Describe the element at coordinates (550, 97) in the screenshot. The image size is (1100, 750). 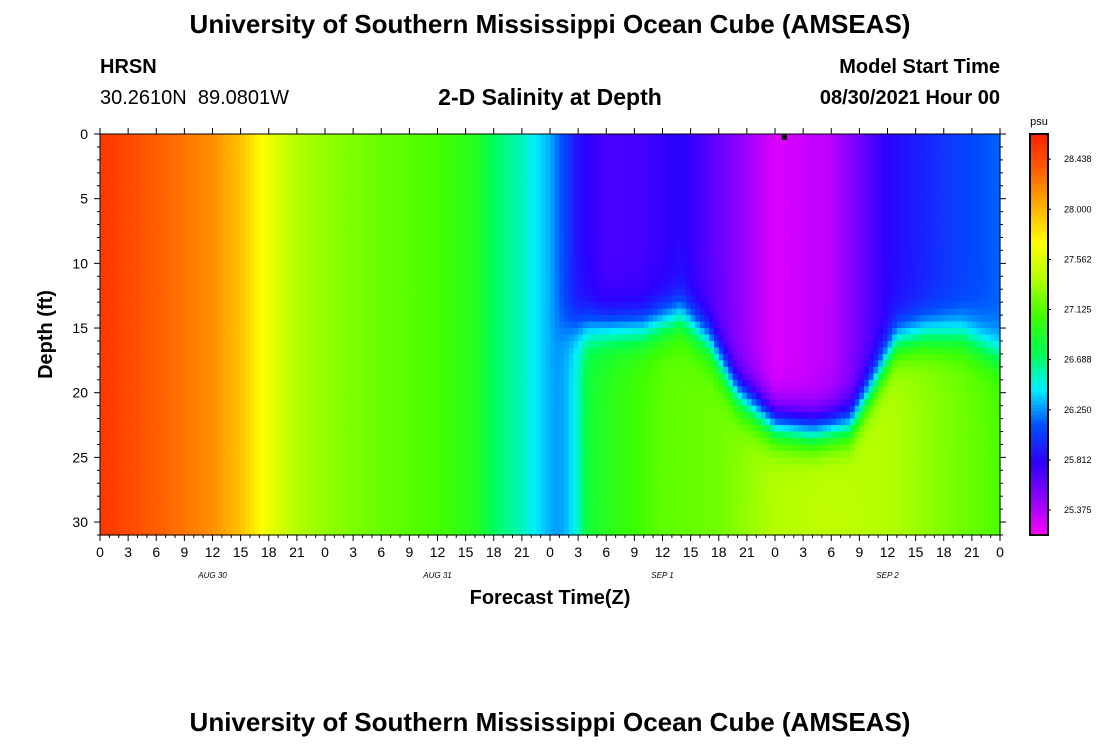
I see `chart-subtitle: 2-D Salinity at Depth` at that location.